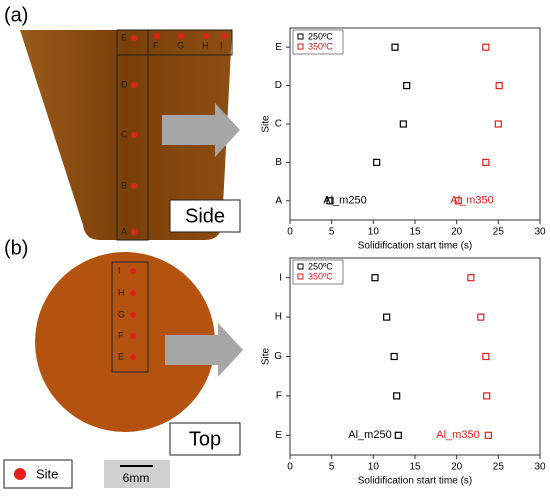 The width and height of the screenshot is (550, 499). I want to click on scale-bar-bg, so click(137, 474).